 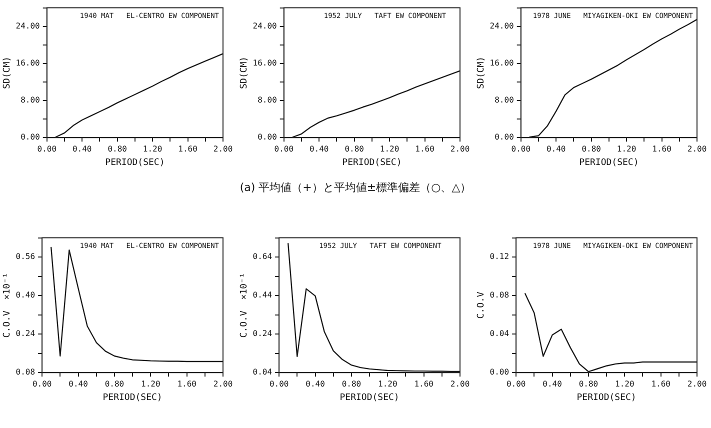 I want to click on text: (a) 平均値（+）と平均値±標準偏差（○、△）, so click(x=356, y=187).